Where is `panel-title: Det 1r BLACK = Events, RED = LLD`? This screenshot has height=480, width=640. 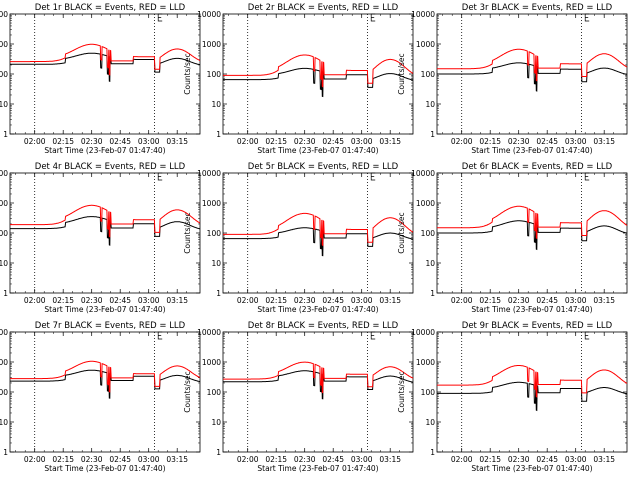 panel-title: Det 1r BLACK = Events, RED = LLD is located at coordinates (110, 8).